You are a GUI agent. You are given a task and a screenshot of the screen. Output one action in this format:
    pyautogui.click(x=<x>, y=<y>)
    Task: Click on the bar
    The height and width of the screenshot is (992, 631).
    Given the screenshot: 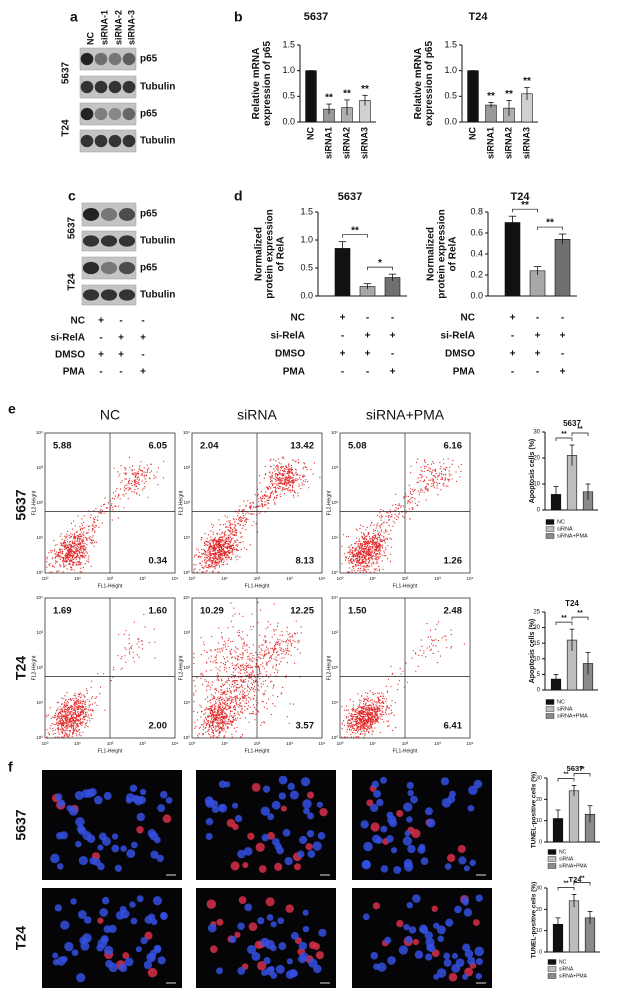 What is the action you would take?
    pyautogui.click(x=311, y=96)
    